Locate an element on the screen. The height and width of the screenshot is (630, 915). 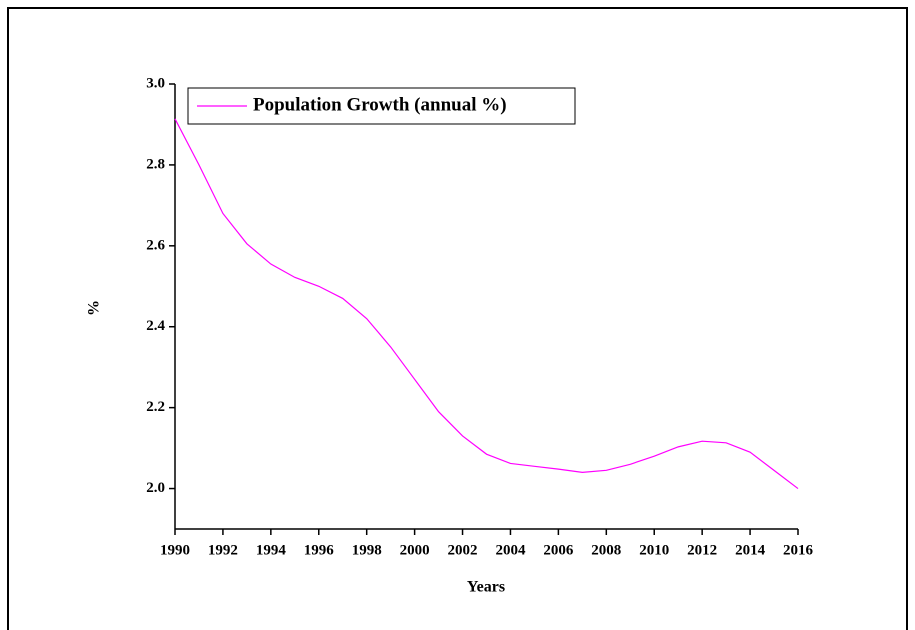
y-tick-label: 2.2 is located at coordinates (155, 407).